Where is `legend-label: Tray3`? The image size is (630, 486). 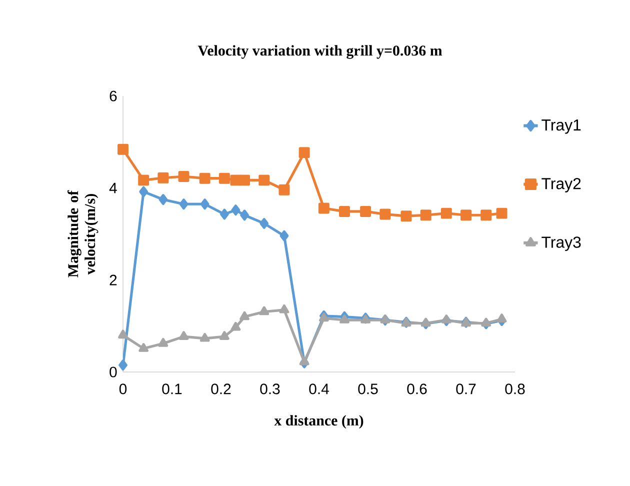
legend-label: Tray3 is located at coordinates (561, 244).